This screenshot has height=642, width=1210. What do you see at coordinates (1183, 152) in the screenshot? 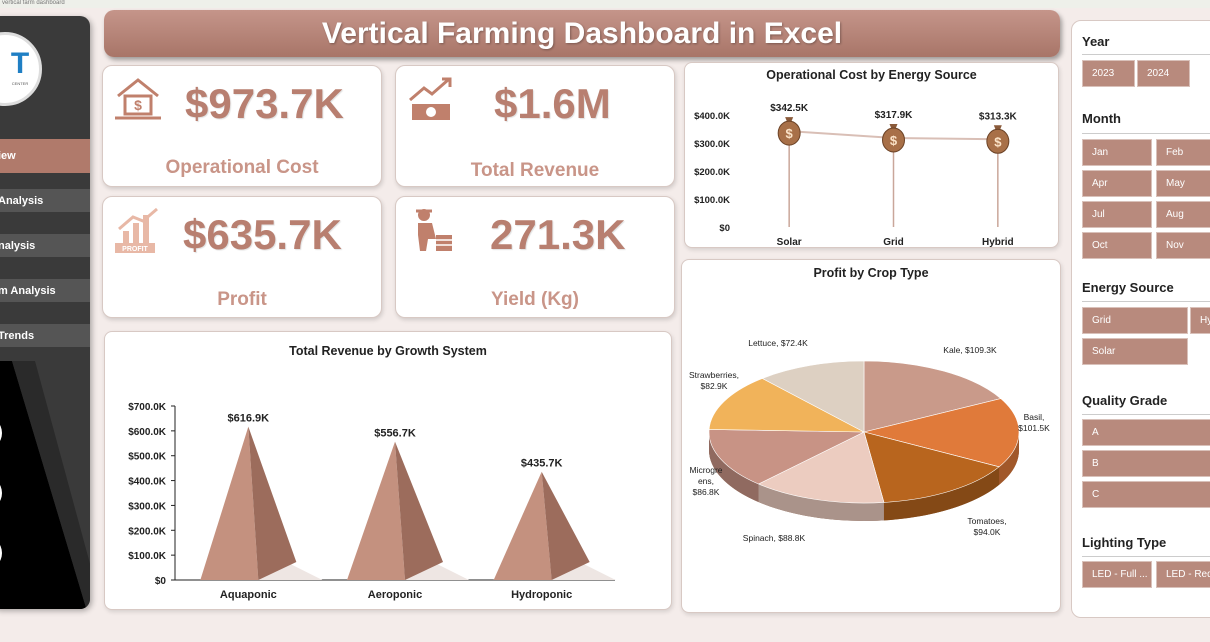
I see `month-option-feb: Feb` at bounding box center [1183, 152].